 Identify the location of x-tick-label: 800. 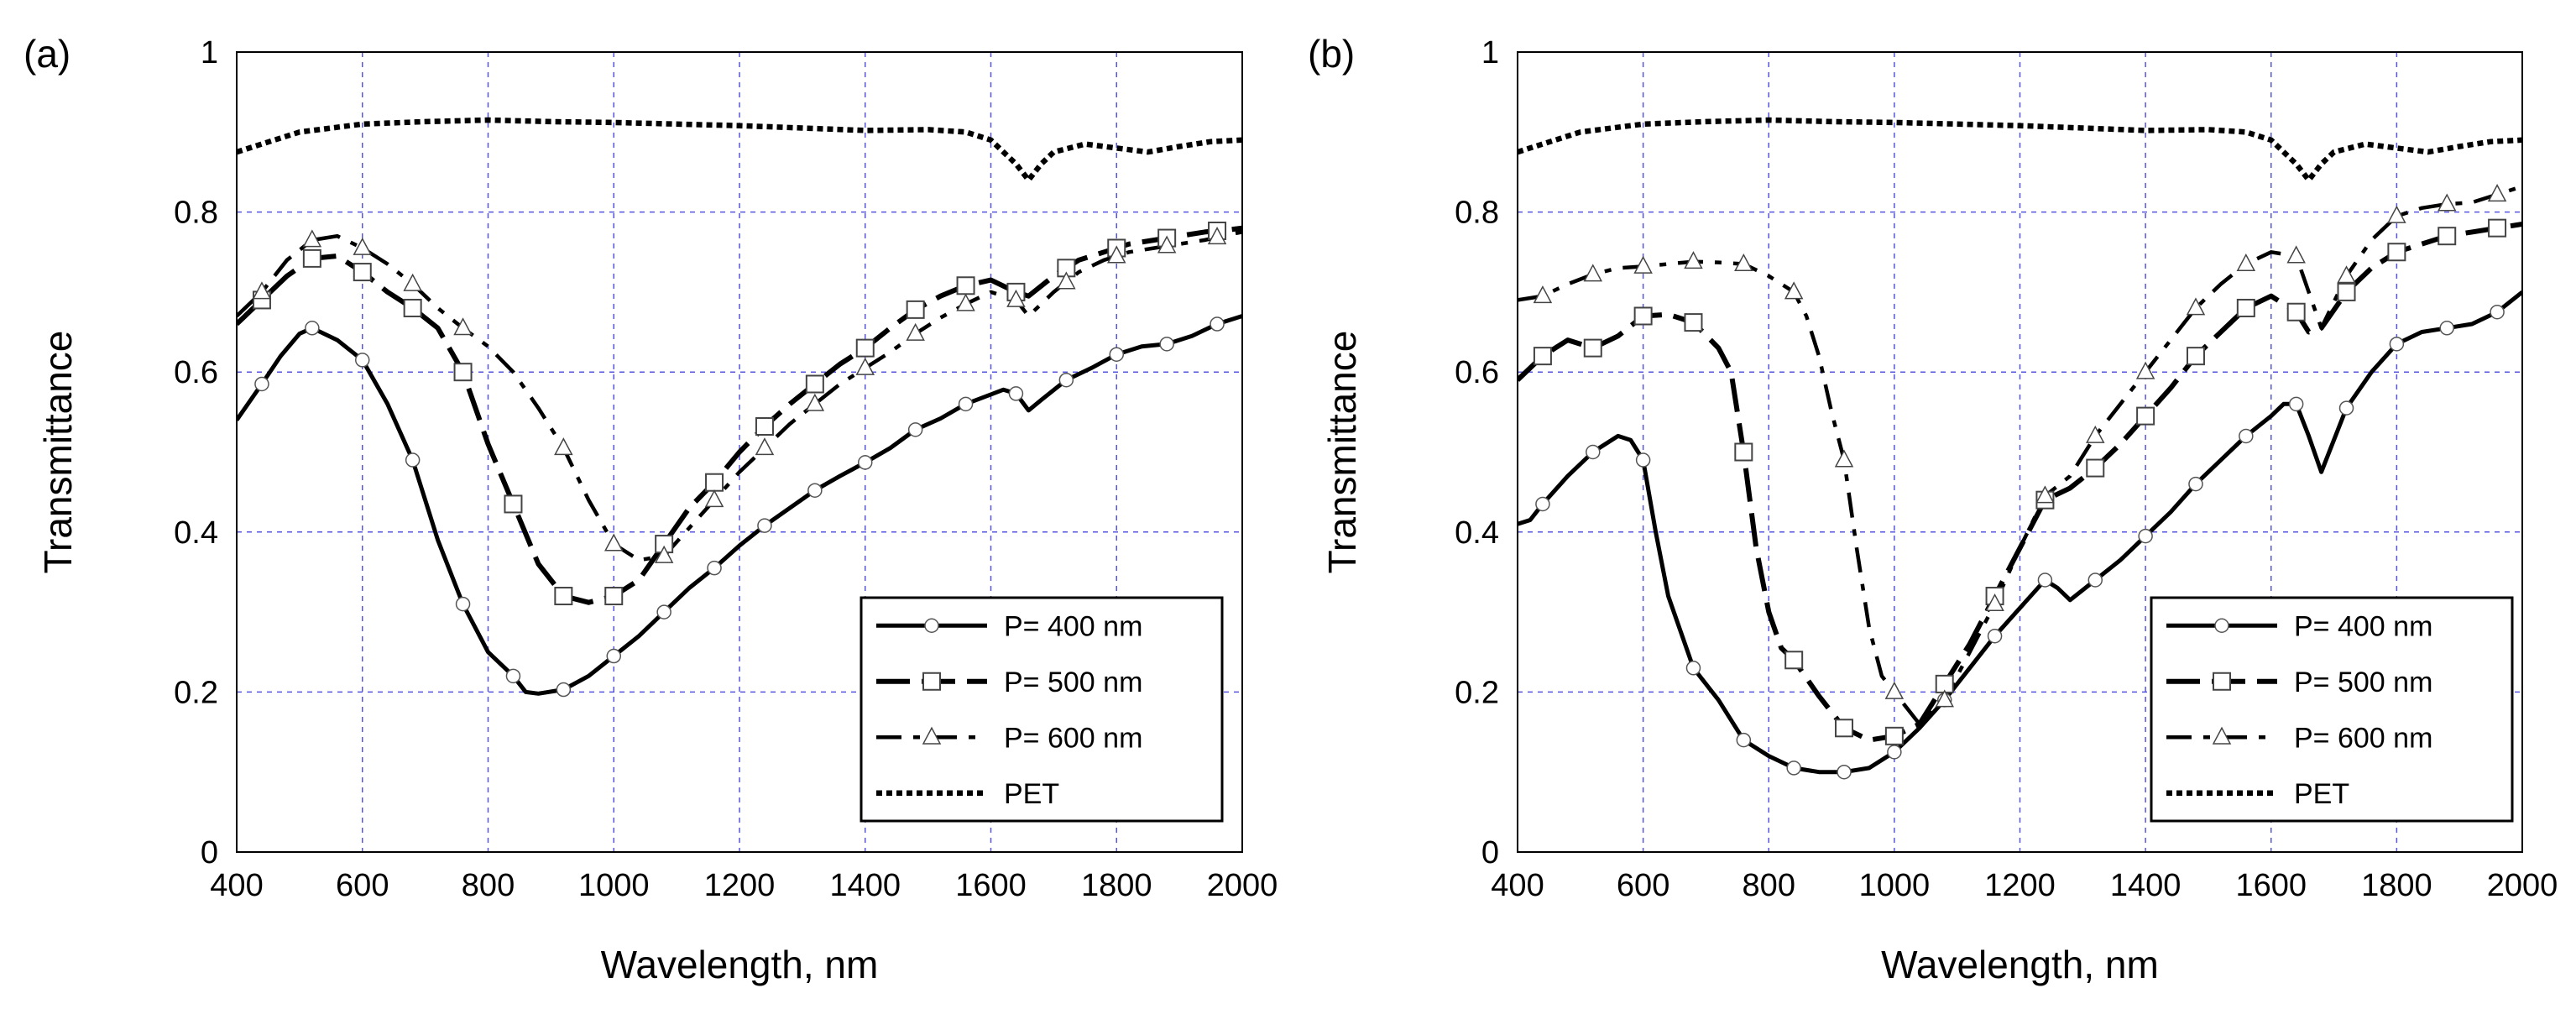
(1769, 885).